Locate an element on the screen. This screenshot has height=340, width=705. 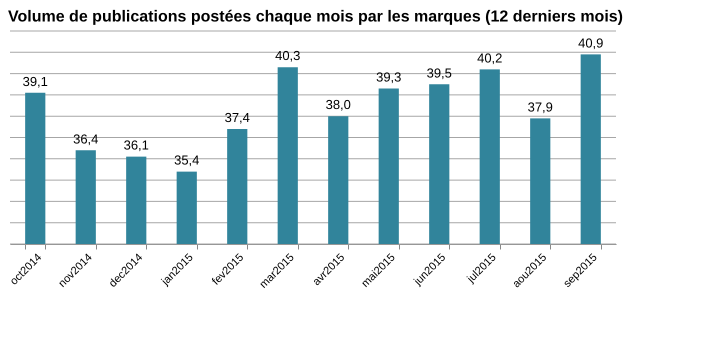
data-label: 40,3 is located at coordinates (287, 56).